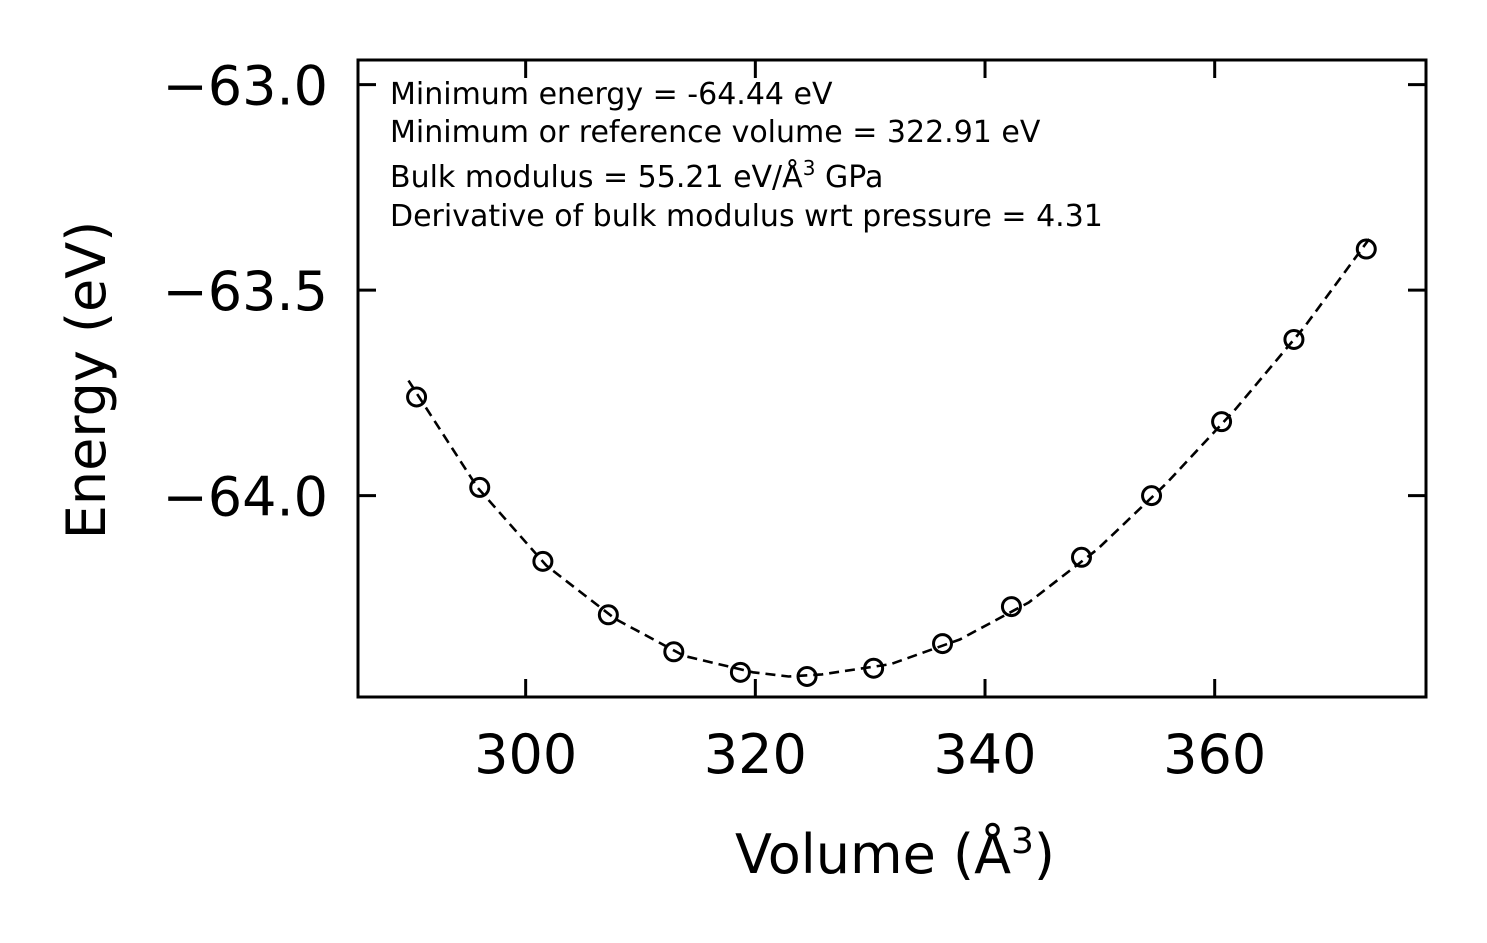 Image resolution: width=1487 pixels, height=943 pixels. I want to click on x-tick-label: 320, so click(755, 754).